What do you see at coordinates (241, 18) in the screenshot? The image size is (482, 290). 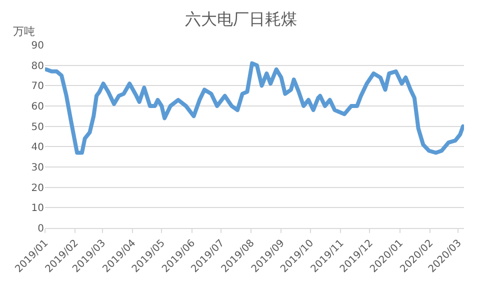 I see `chart-title: 六大电厂日耗煤` at bounding box center [241, 18].